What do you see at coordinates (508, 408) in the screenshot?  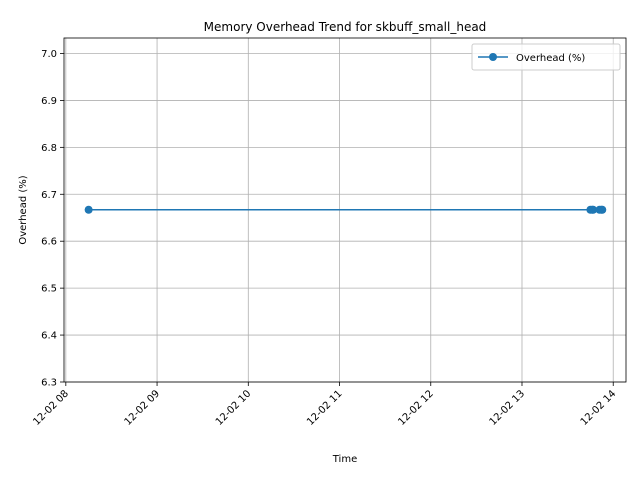 I see `x-tick-label: 12-02 13` at bounding box center [508, 408].